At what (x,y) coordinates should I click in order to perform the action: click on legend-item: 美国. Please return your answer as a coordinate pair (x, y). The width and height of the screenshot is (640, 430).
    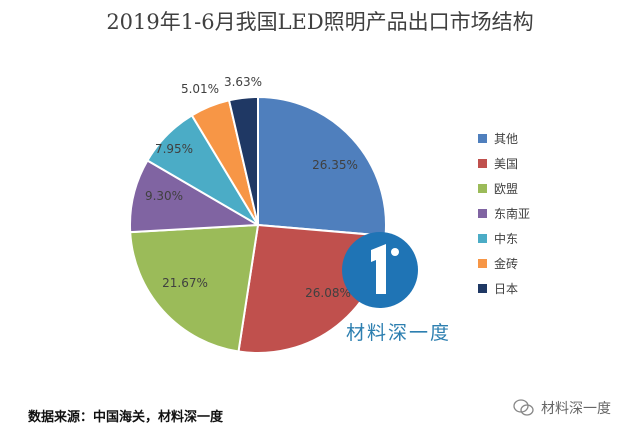
    Looking at the image, I should click on (504, 163).